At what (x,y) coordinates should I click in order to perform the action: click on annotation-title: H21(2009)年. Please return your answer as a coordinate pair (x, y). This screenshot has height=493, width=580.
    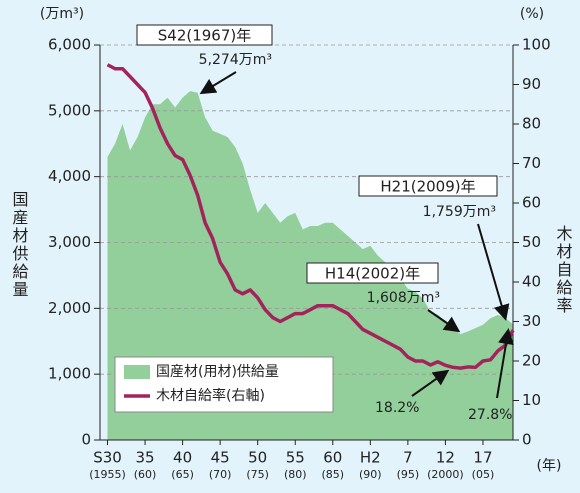
    Looking at the image, I should click on (427, 187).